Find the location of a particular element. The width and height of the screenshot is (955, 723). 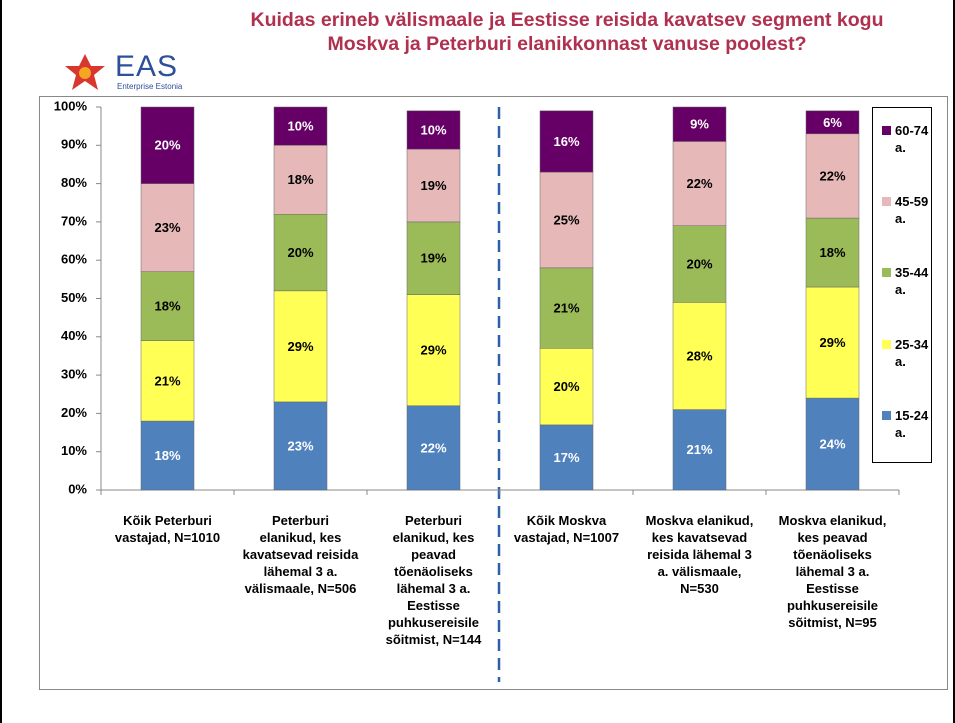

legend-label: 35-44 a. is located at coordinates (912, 281).